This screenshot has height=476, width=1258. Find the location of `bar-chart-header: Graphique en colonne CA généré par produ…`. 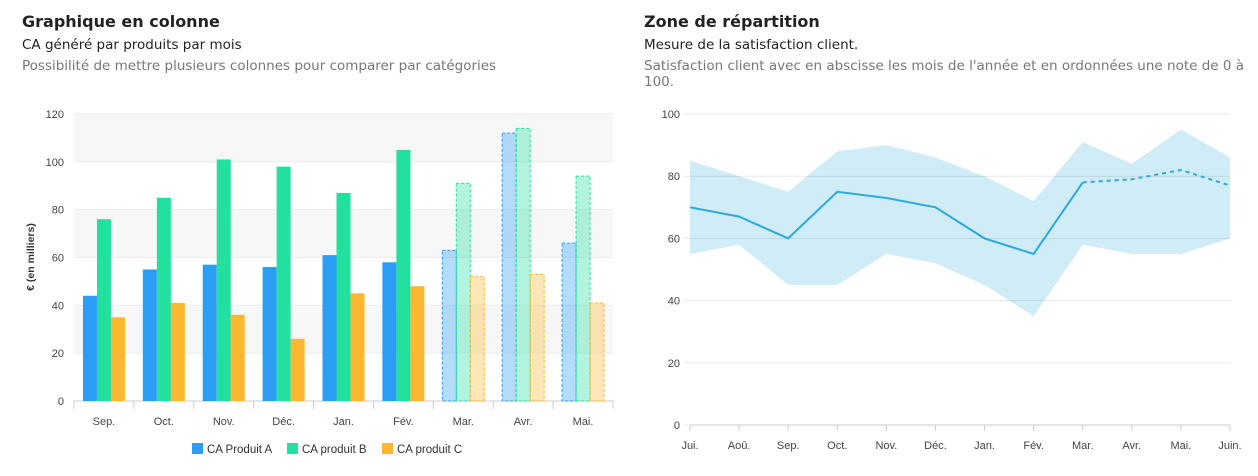

bar-chart-header: Graphique en colonne CA généré par produ… is located at coordinates (259, 43).